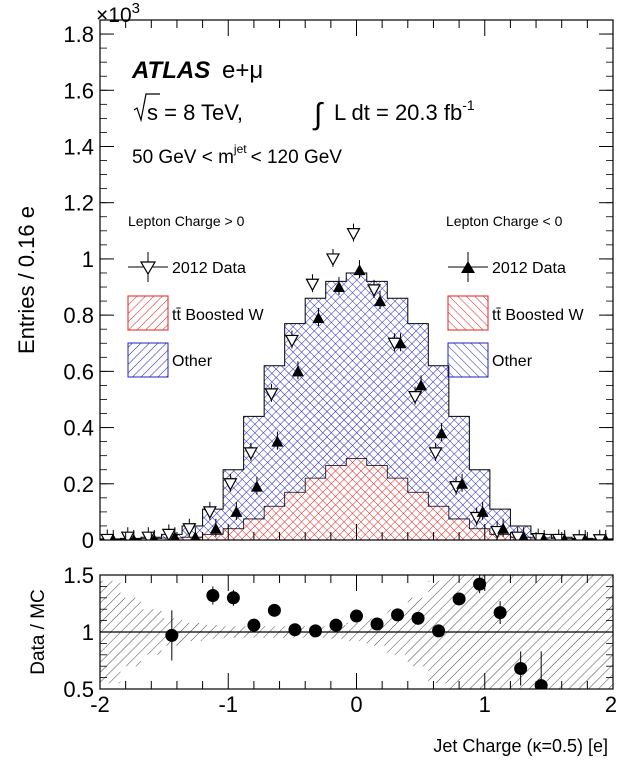 The height and width of the screenshot is (769, 618). Describe the element at coordinates (237, 155) in the screenshot. I see `mass-cut-label: 50 GeV < mjet < 120 GeV` at that location.